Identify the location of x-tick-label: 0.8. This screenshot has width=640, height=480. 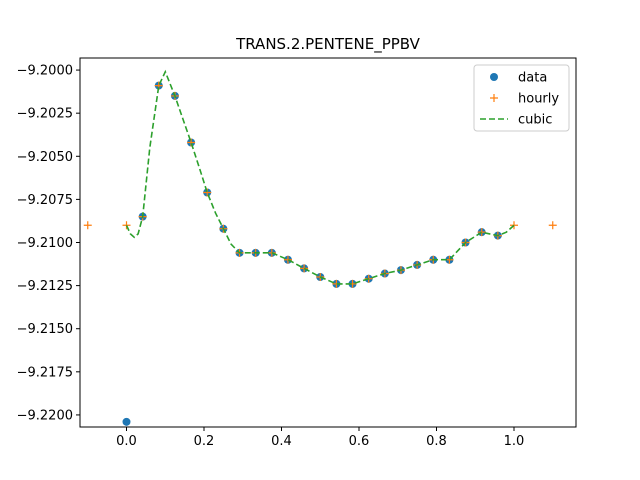
(436, 441).